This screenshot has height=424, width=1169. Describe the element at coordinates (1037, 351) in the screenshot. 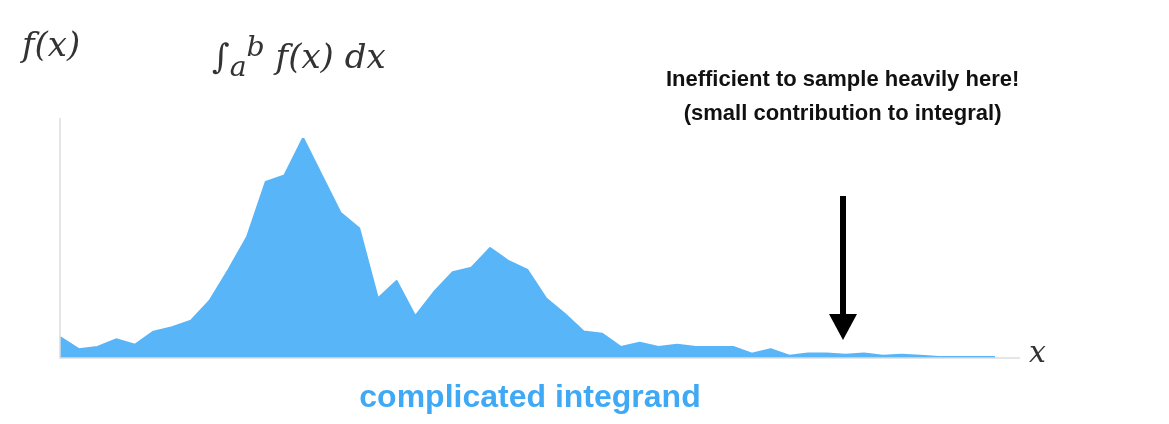

I see `x-axis-title: x` at that location.